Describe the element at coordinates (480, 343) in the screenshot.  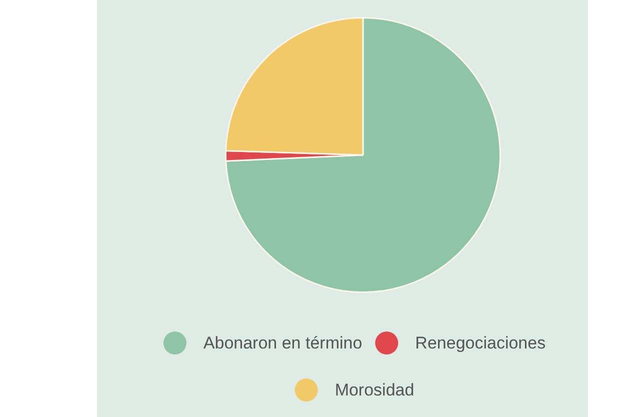
I see `legend-label: Renegociaciones` at that location.